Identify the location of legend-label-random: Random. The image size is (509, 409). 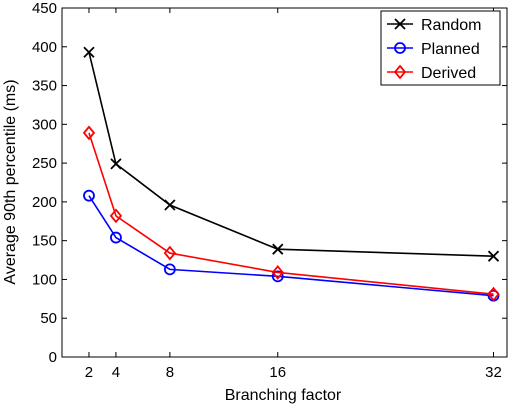
(451, 25).